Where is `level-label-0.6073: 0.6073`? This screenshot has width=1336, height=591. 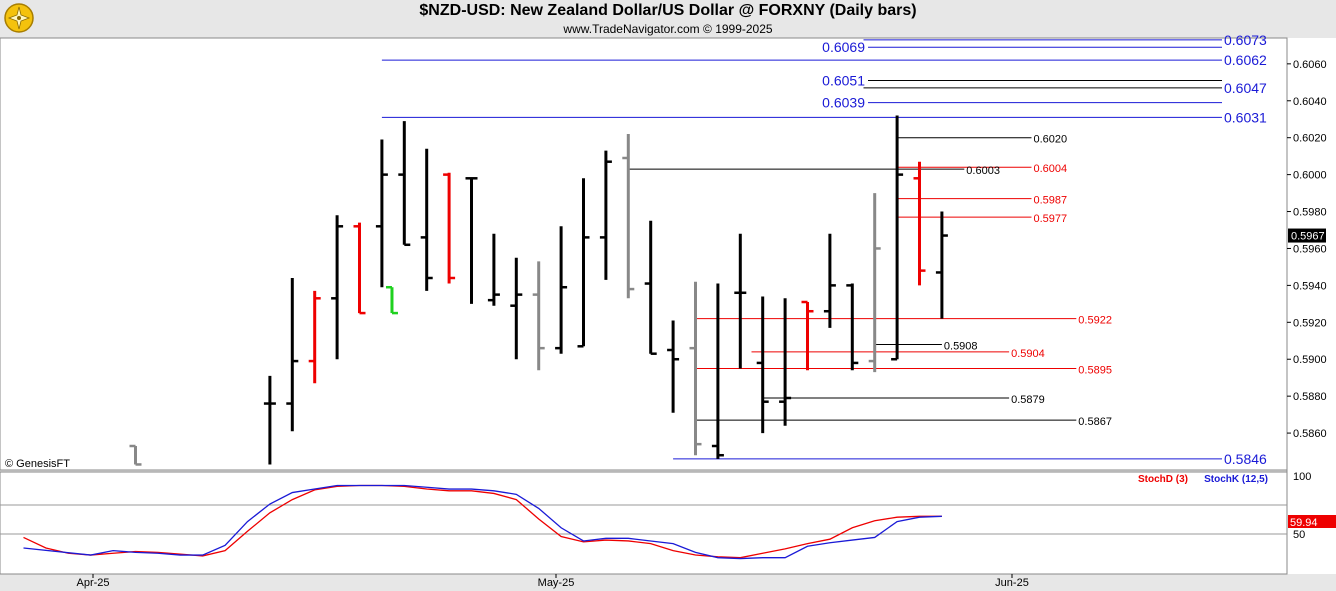 level-label-0.6073: 0.6073 is located at coordinates (1245, 40).